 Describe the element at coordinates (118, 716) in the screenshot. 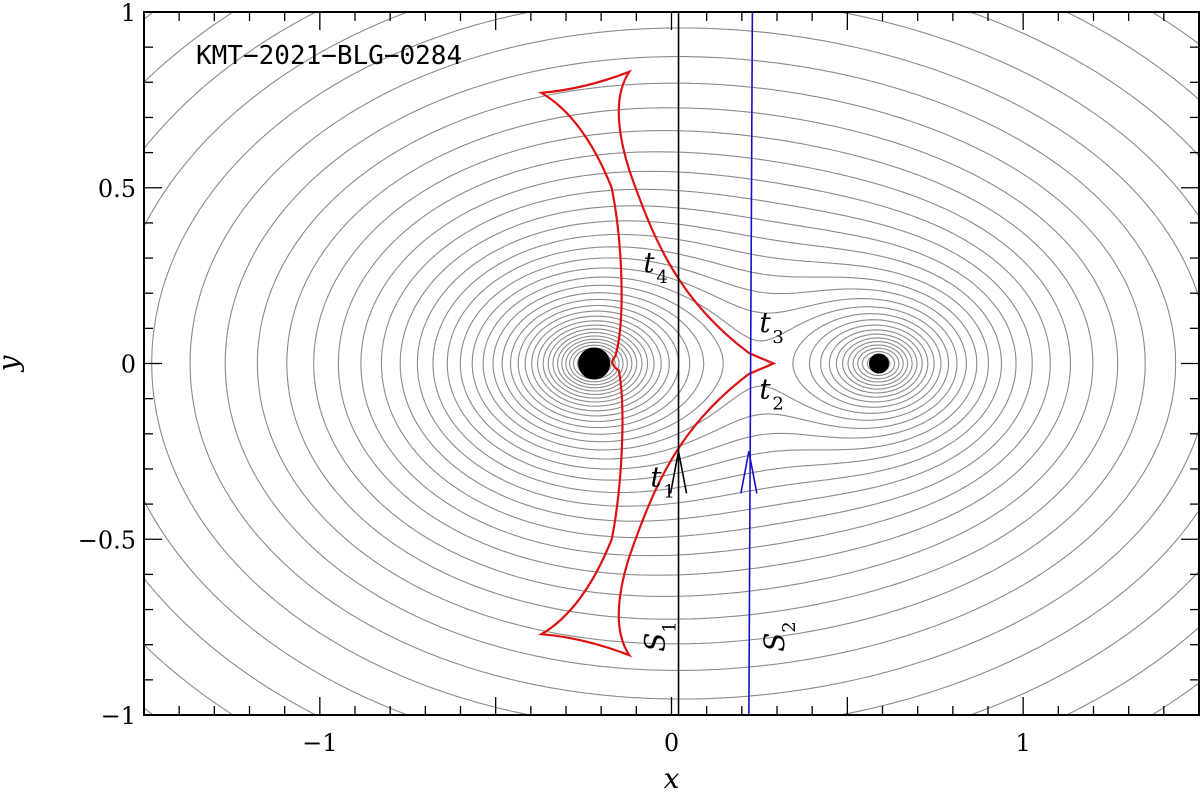

I see `y-tick-label: −1` at that location.